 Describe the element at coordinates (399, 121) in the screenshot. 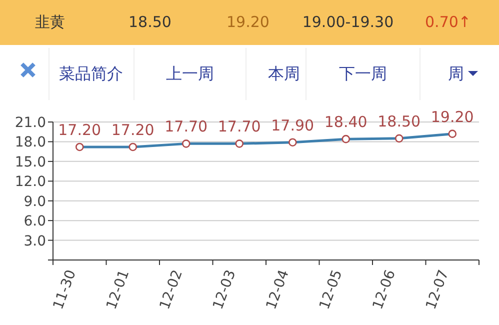

I see `data-label: 18.50` at that location.